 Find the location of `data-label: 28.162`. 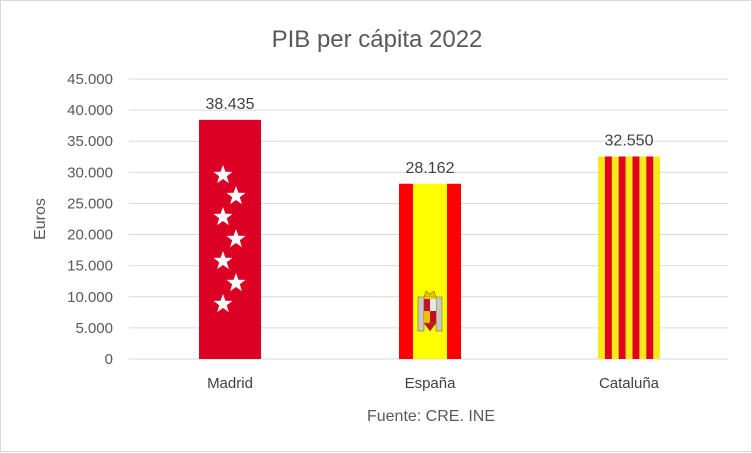

data-label: 28.162 is located at coordinates (430, 168).